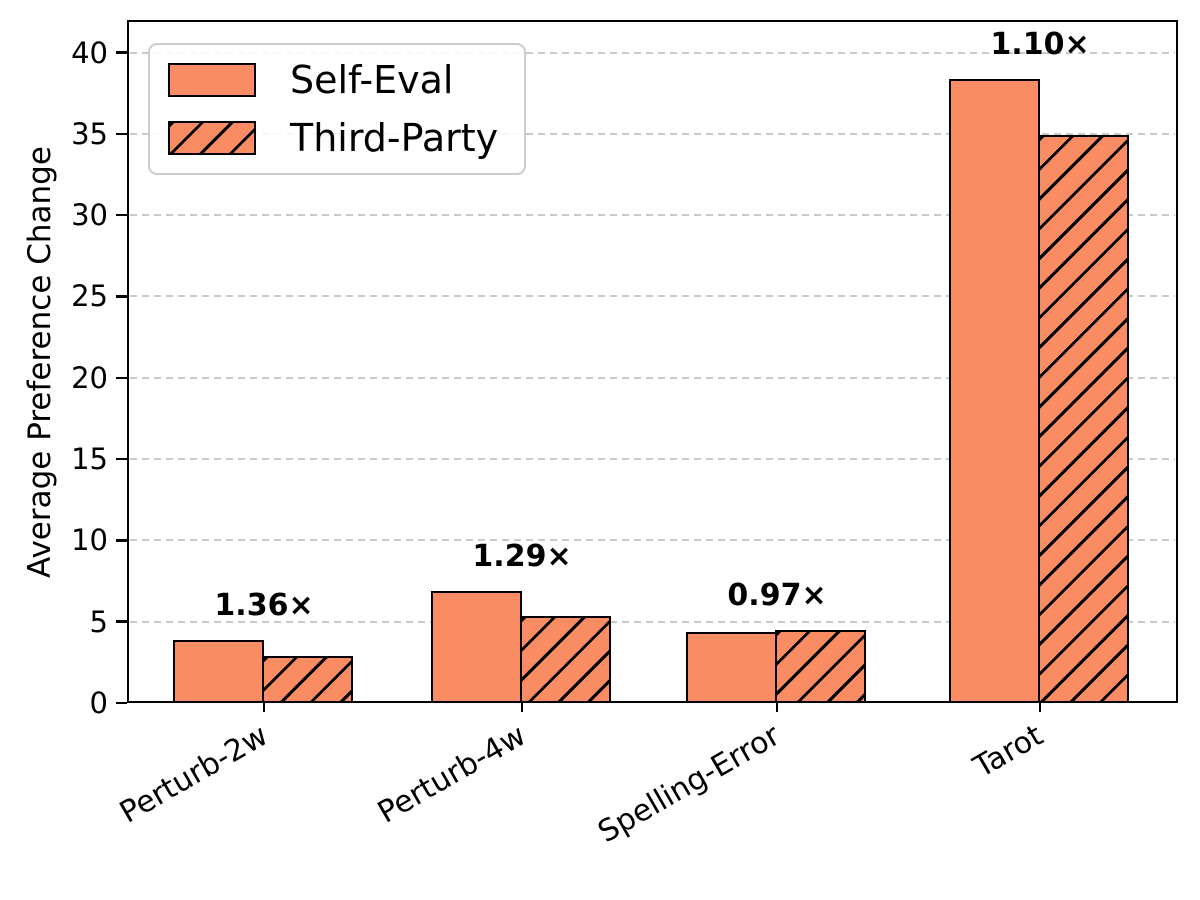 This screenshot has width=1200, height=900. I want to click on ratio-annotation-perturb-4w: 1.29×, so click(522, 556).